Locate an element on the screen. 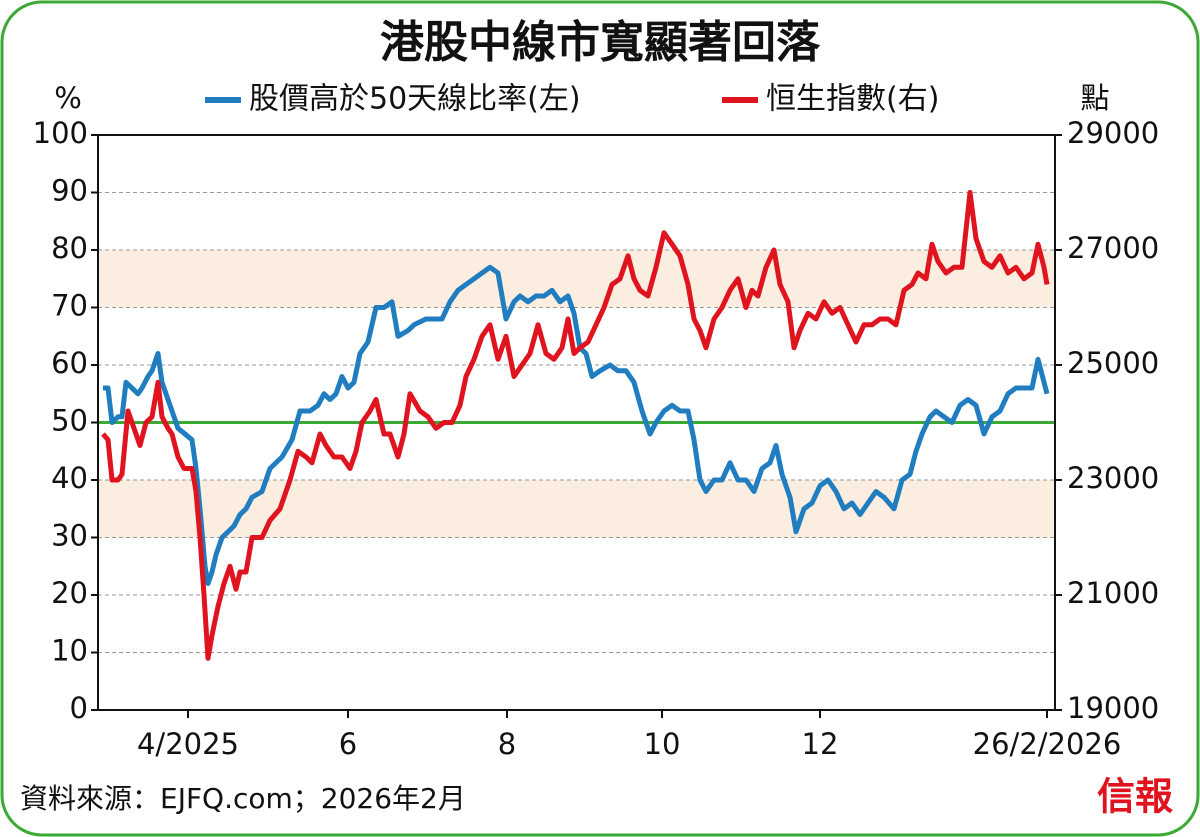 Image resolution: width=1200 pixels, height=837 pixels. y-tick-label: 60 is located at coordinates (69, 363).